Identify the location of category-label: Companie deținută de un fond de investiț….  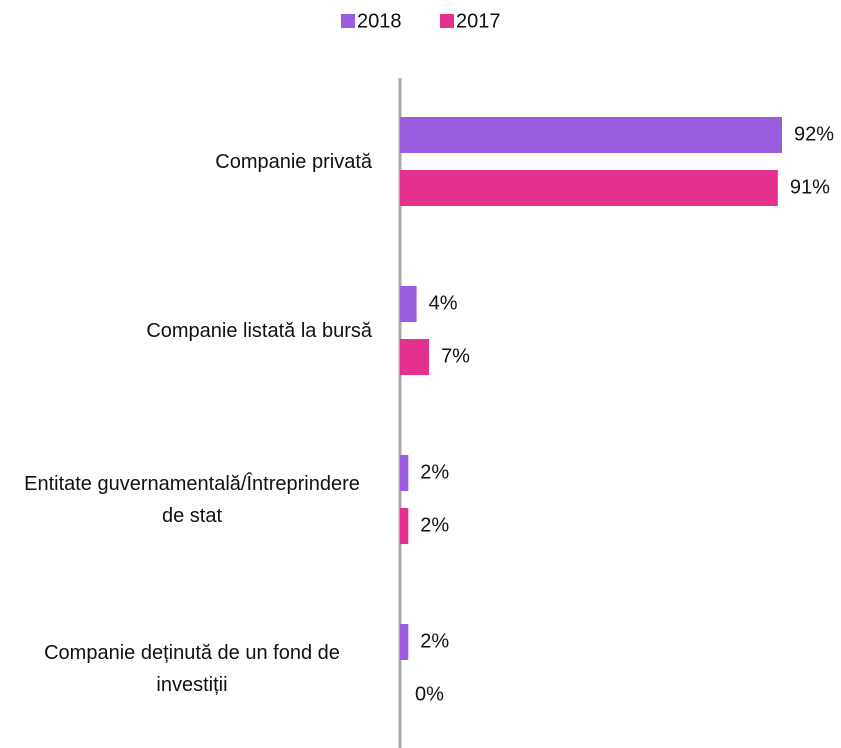
(192, 669).